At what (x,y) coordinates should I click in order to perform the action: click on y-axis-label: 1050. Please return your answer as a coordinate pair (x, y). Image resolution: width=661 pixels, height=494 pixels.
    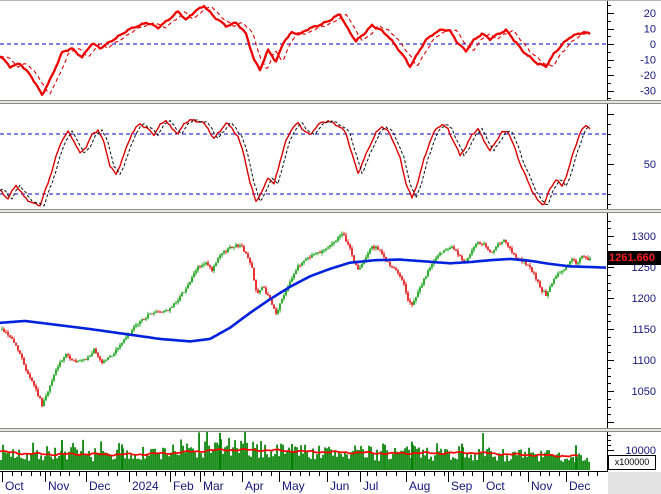
    Looking at the image, I should click on (644, 392).